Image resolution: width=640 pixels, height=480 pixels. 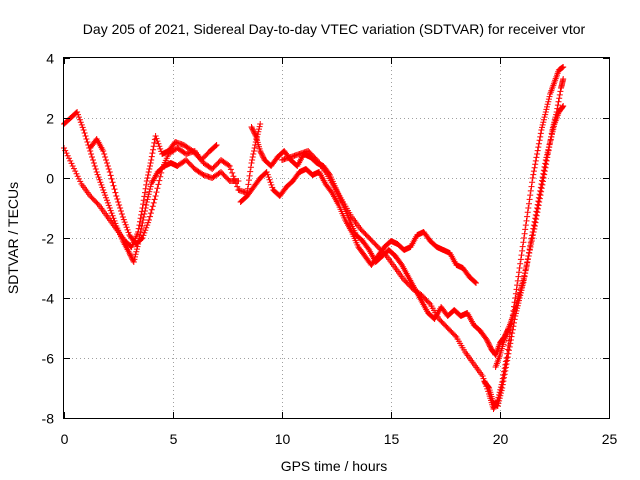 I want to click on series-track-e, so click(x=358, y=226).